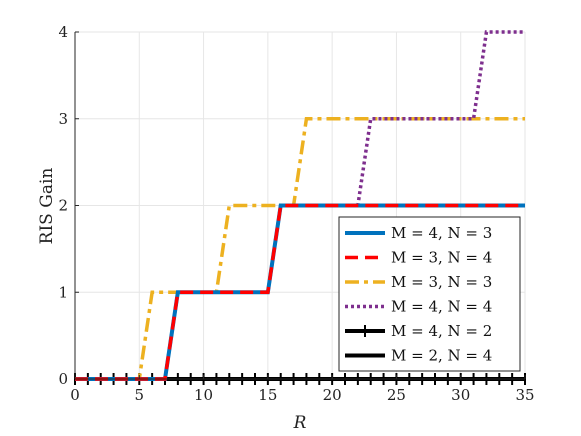 This screenshot has height=436, width=581. Describe the element at coordinates (63, 119) in the screenshot. I see `y-tick-label: 3` at that location.